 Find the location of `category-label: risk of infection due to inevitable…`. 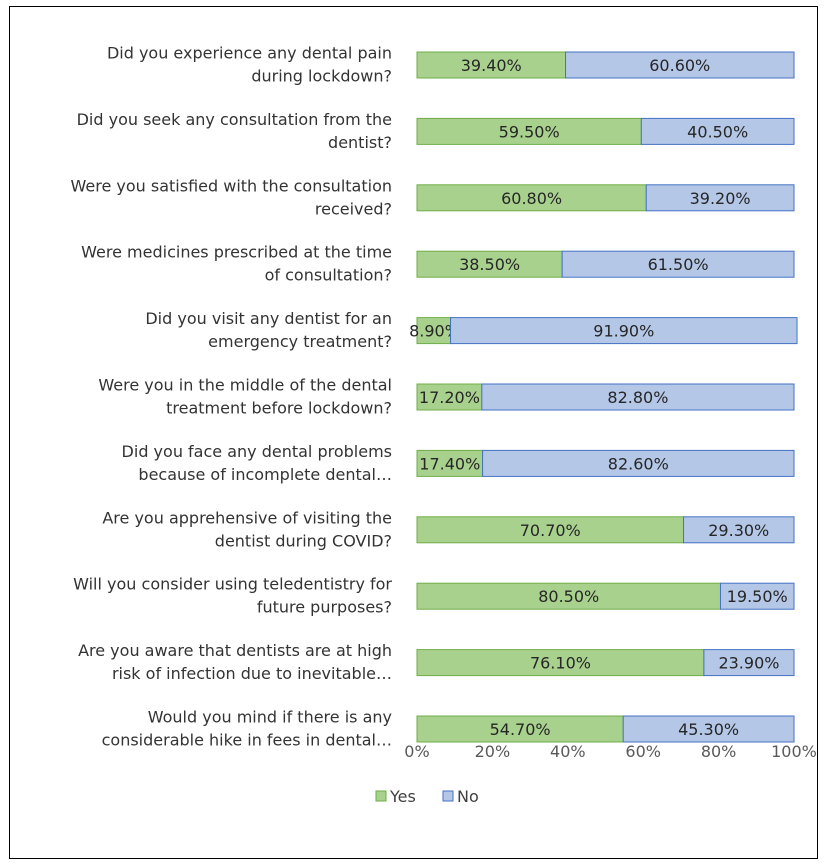

category-label: risk of infection due to inevitable… is located at coordinates (252, 673).